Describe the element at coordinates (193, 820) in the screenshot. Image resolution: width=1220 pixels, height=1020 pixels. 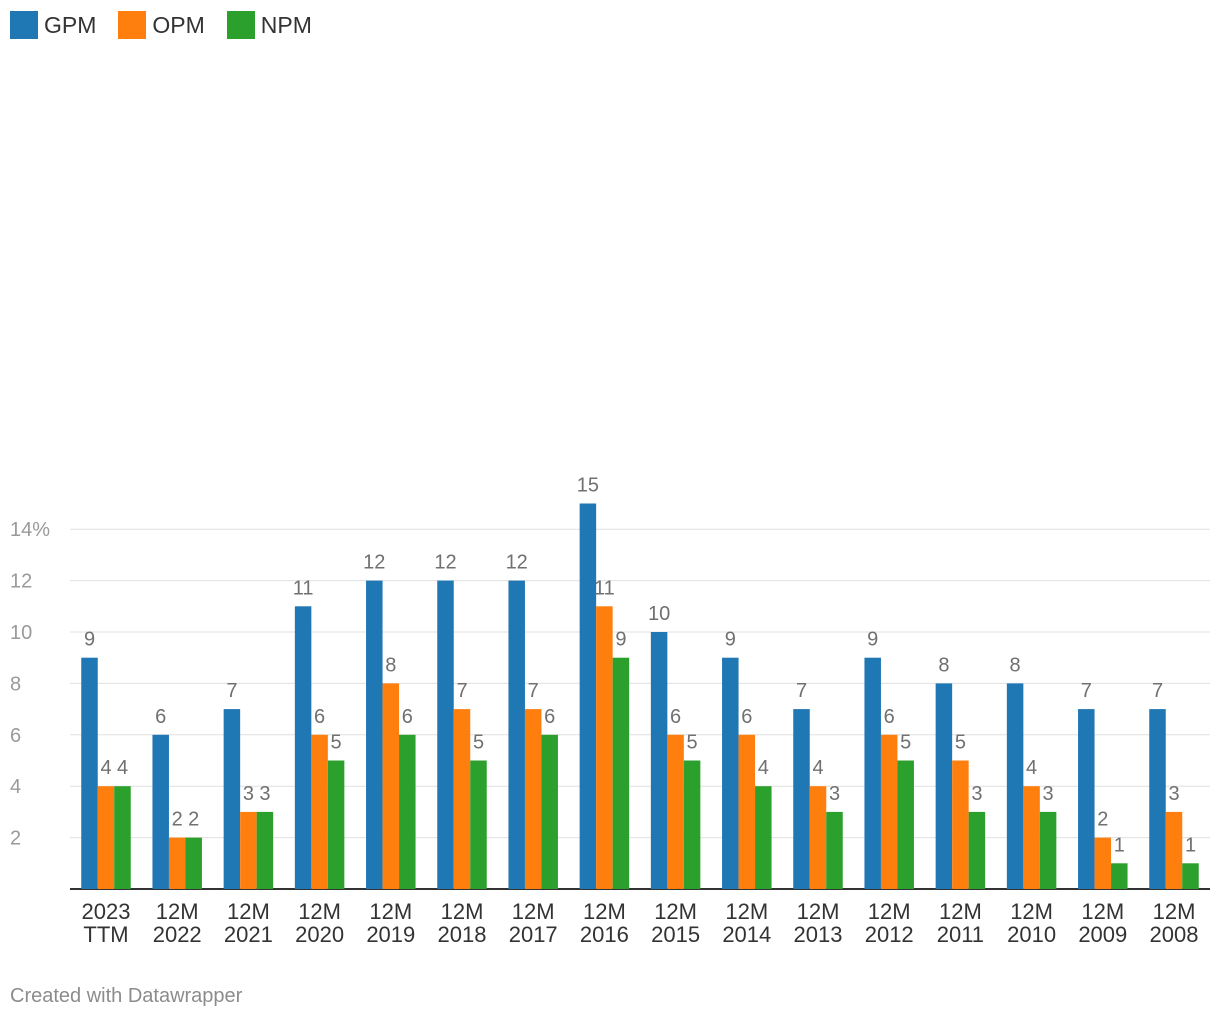
I see `value-label-npm: 2` at that location.